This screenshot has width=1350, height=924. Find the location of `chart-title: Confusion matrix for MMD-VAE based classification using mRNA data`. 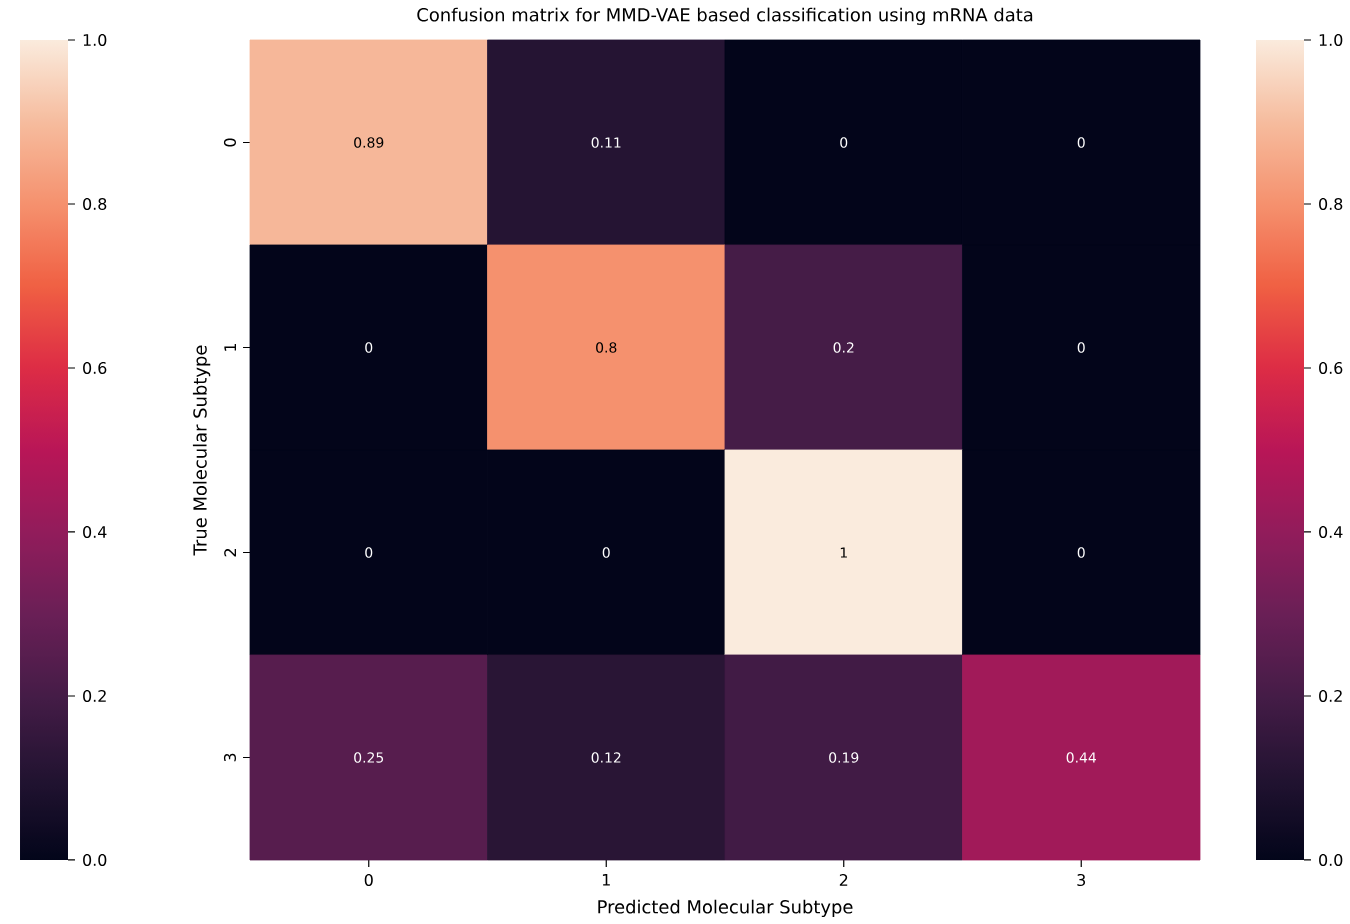

chart-title: Confusion matrix for MMD-VAE based classification using mRNA data is located at coordinates (725, 16).